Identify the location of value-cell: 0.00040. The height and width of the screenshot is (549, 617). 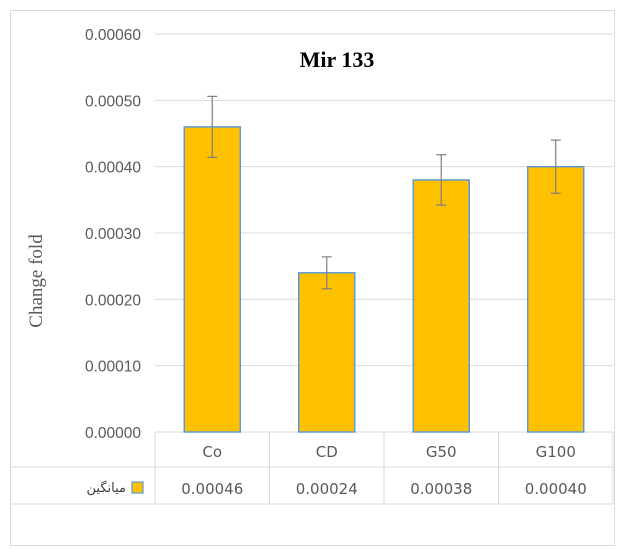
(556, 489).